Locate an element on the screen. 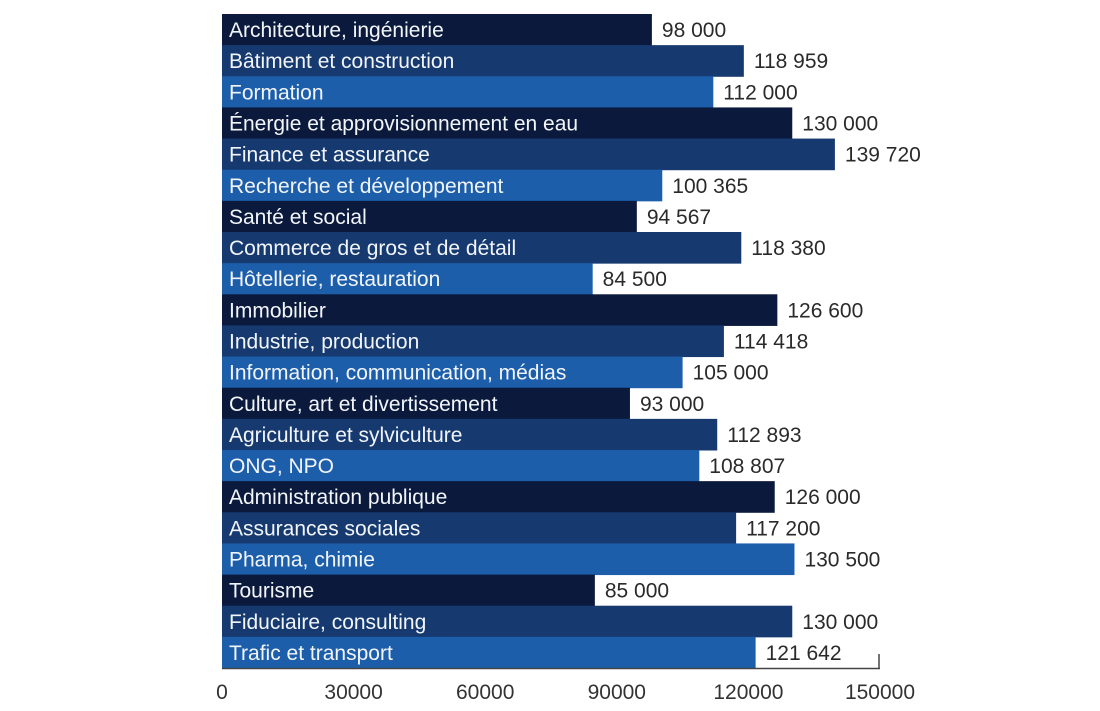 The image size is (1100, 711). category-label: Agriculture et sylviculture is located at coordinates (345, 435).